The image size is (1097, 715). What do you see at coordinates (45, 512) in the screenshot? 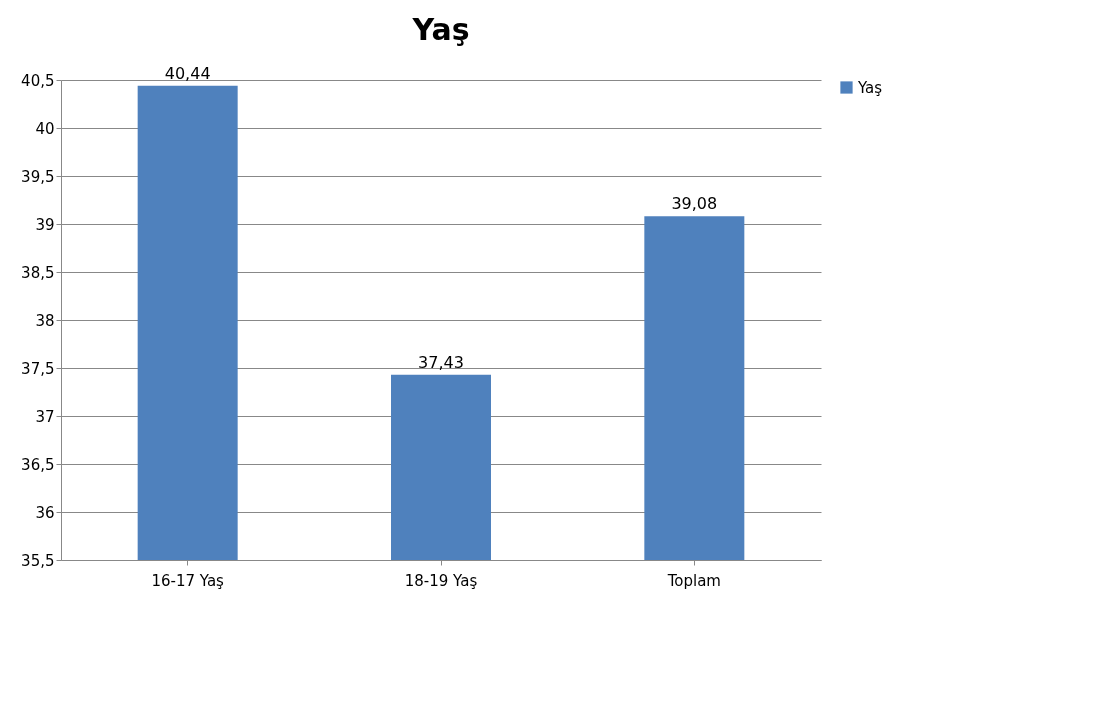
I see `y-tick-label: 36` at bounding box center [45, 512].